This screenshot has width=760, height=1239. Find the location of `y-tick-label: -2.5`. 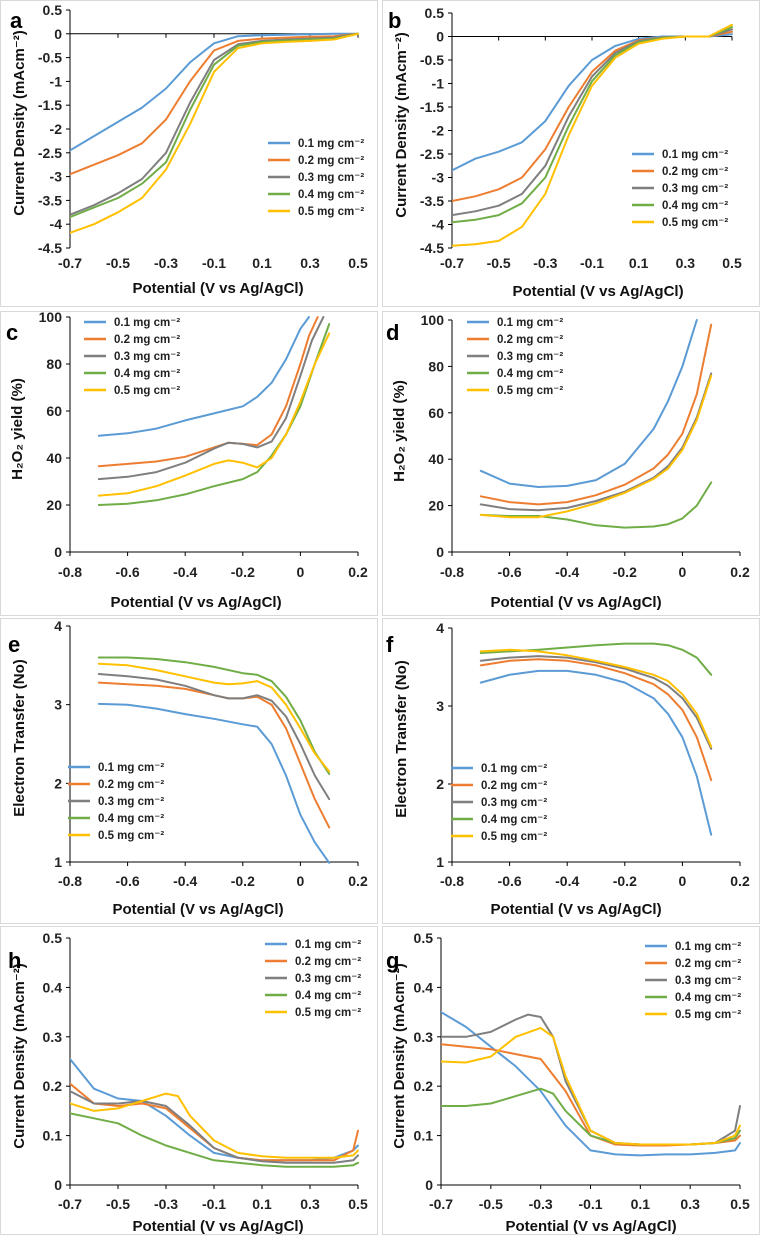

y-tick-label: -2.5 is located at coordinates (432, 154).